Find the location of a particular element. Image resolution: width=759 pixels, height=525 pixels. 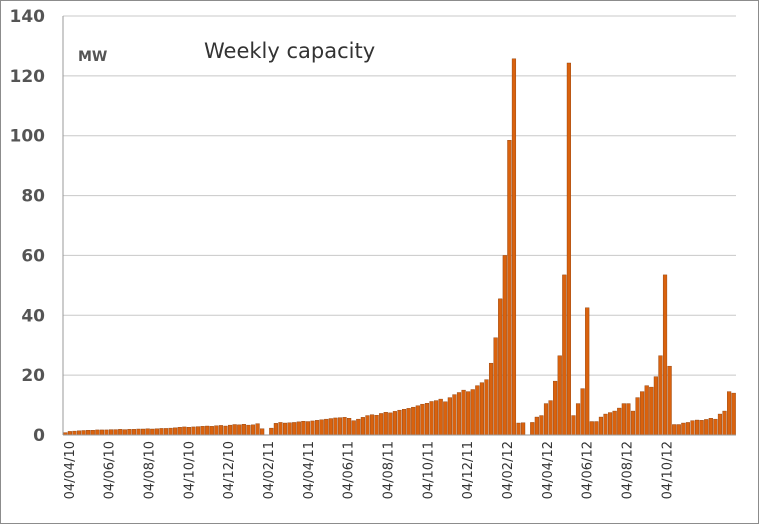

unit-label: MW is located at coordinates (92, 57).